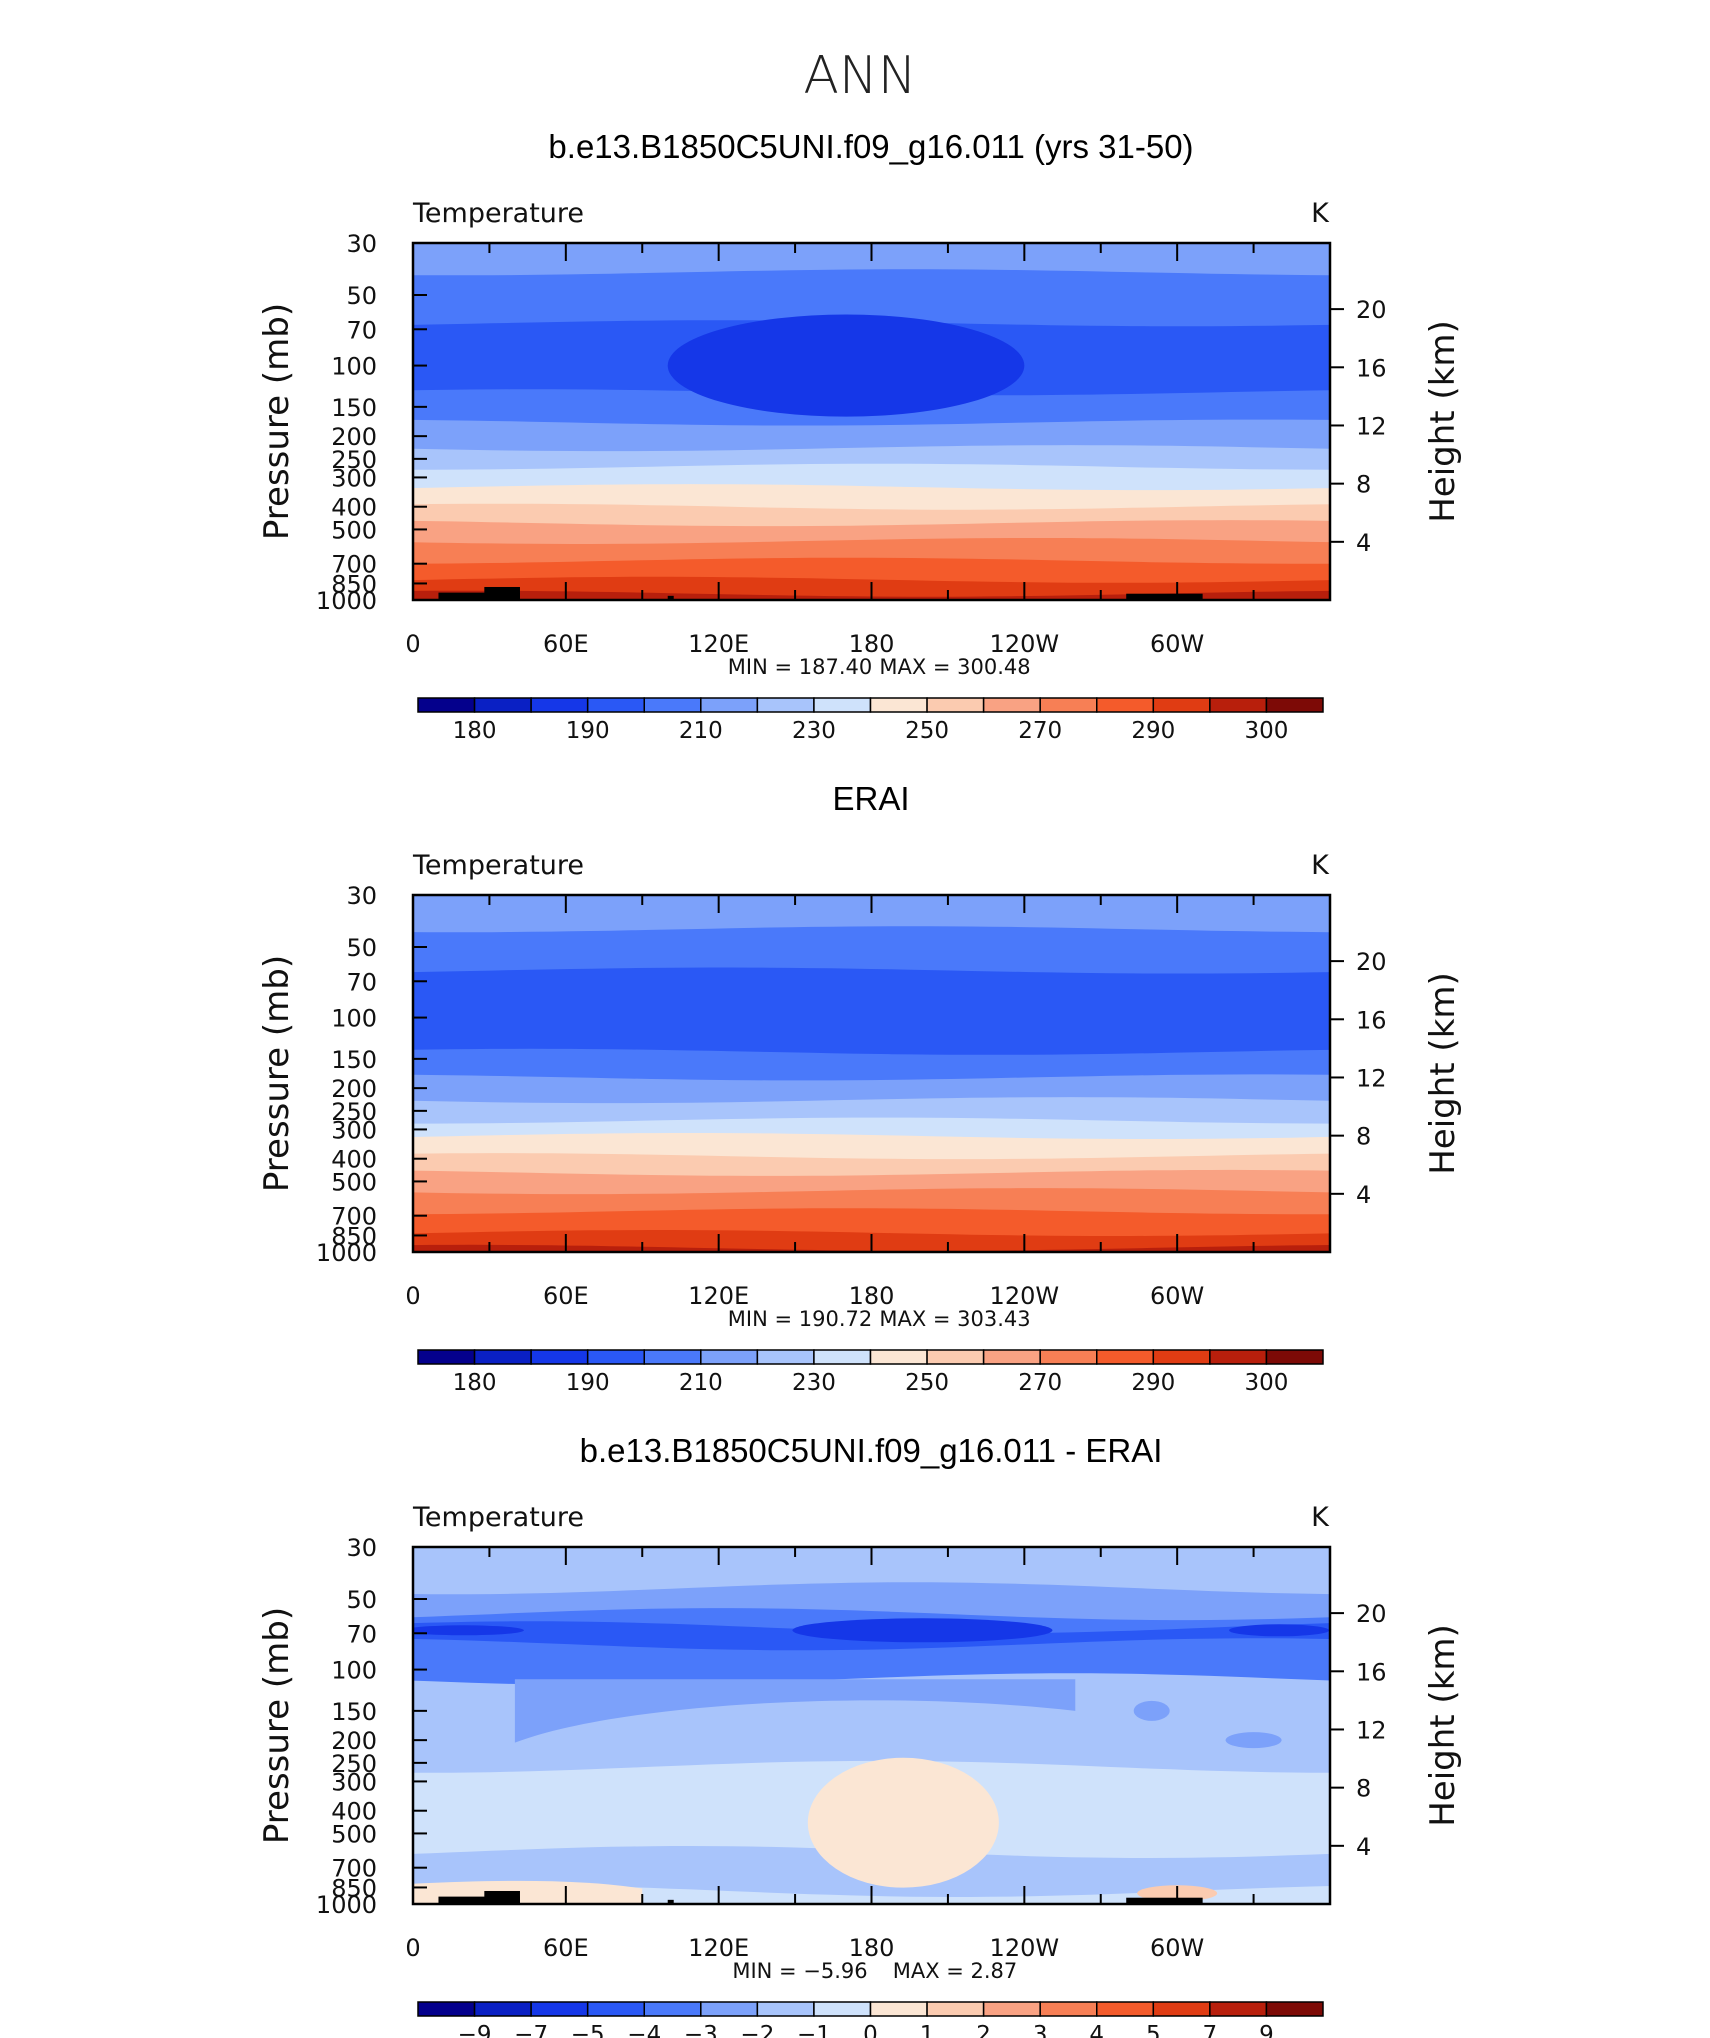 The image size is (1710, 2038). Describe the element at coordinates (588, 2030) in the screenshot. I see `colorbar-label: −5` at that location.